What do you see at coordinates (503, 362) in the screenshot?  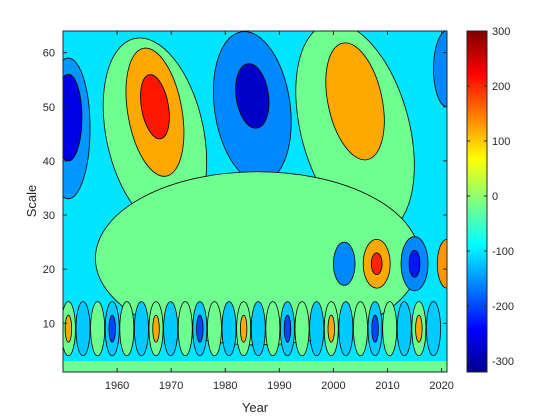 I see `colorbar-tick-label: -300` at bounding box center [503, 362].